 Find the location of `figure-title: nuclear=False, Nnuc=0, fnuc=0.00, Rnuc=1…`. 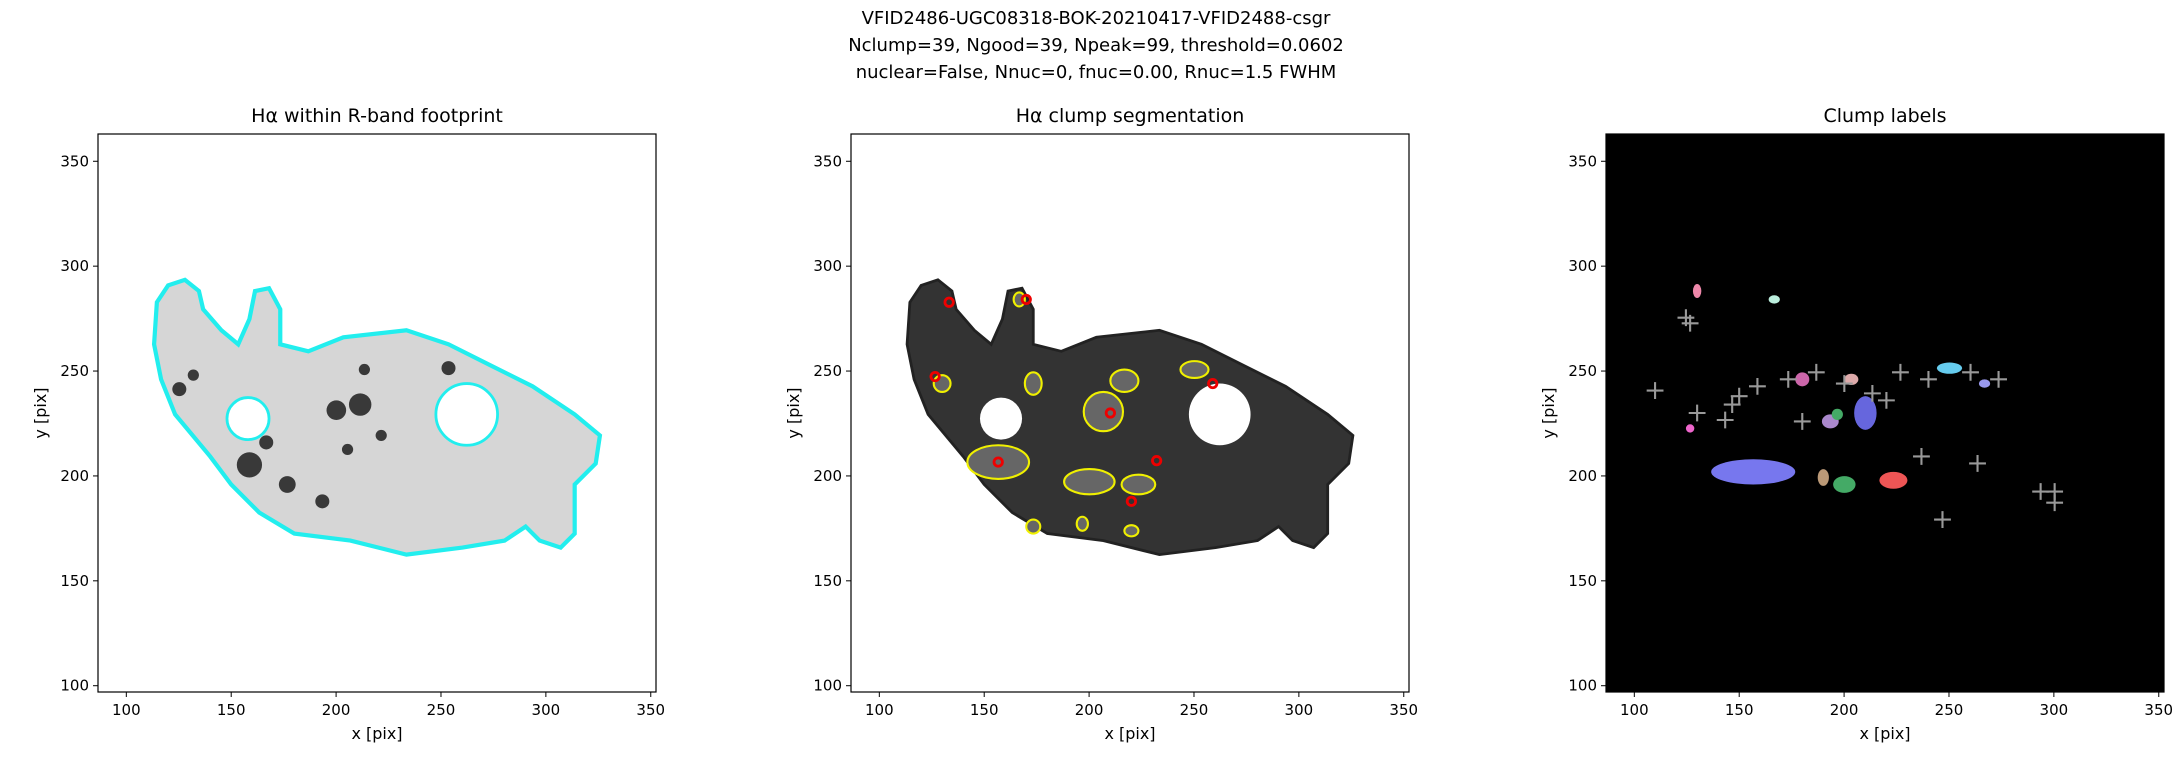

figure-title: nuclear=False, Nnuc=0, fnuc=0.00, Rnuc=1… is located at coordinates (1096, 72).